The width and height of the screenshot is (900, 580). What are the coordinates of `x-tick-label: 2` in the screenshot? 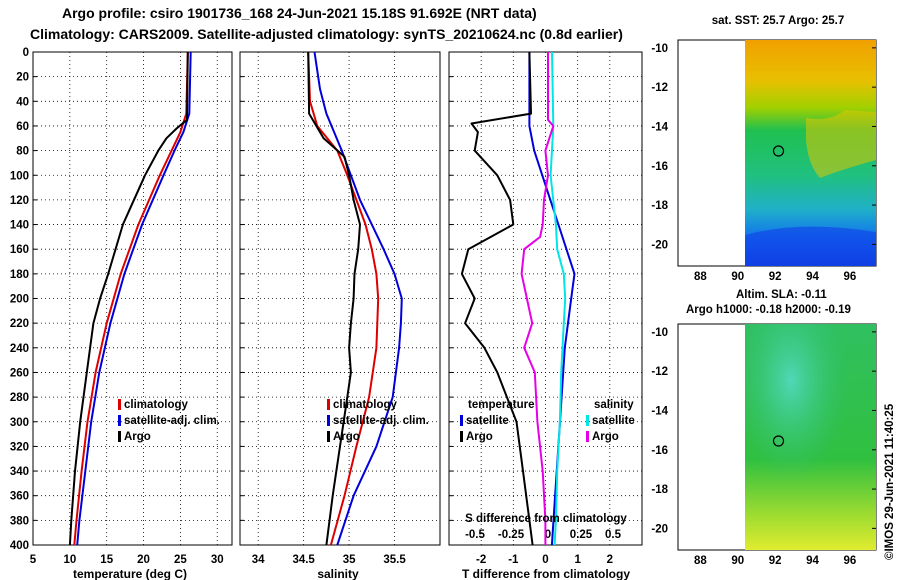 It's located at (610, 560).